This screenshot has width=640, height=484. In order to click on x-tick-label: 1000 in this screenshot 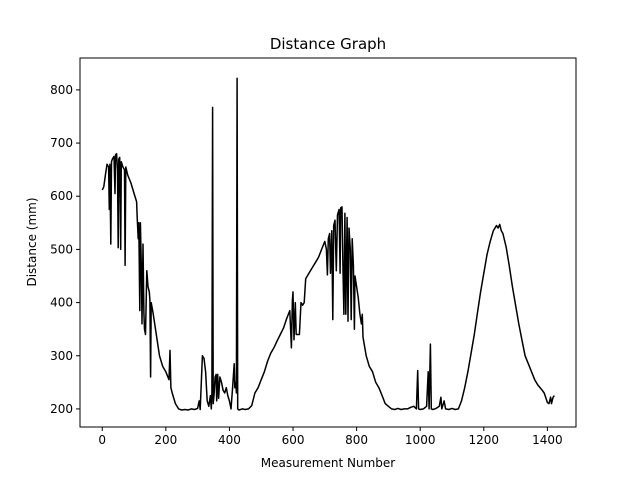, I will do `click(420, 440)`.